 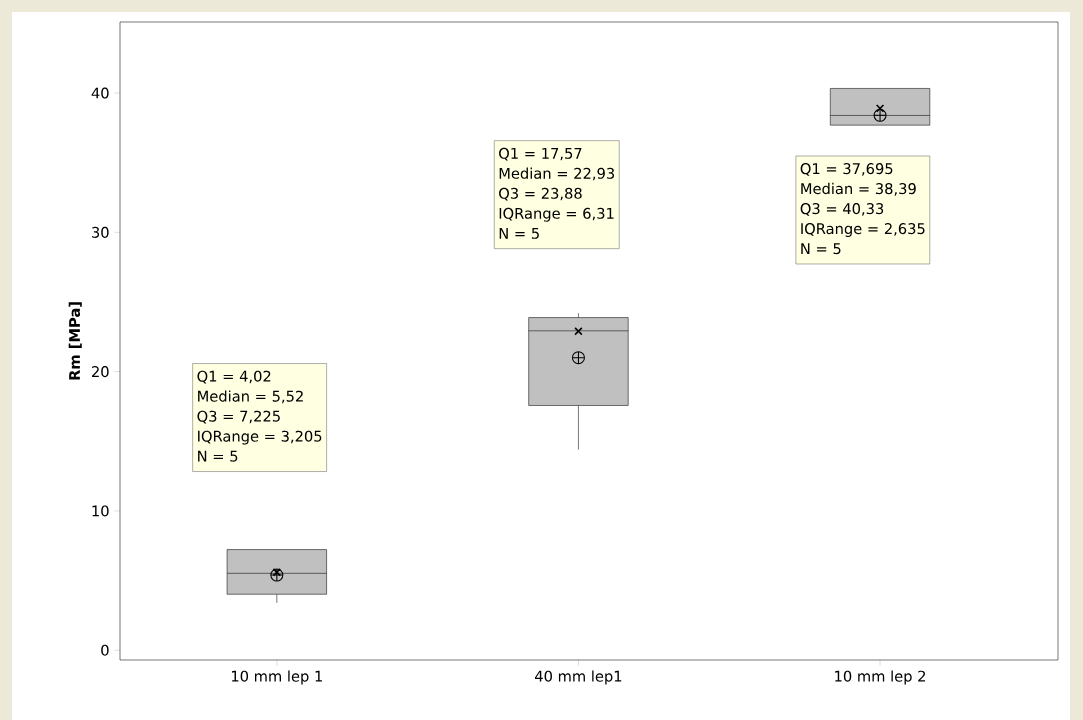 I want to click on annotation: Q3 = 23,88, so click(x=540, y=194).